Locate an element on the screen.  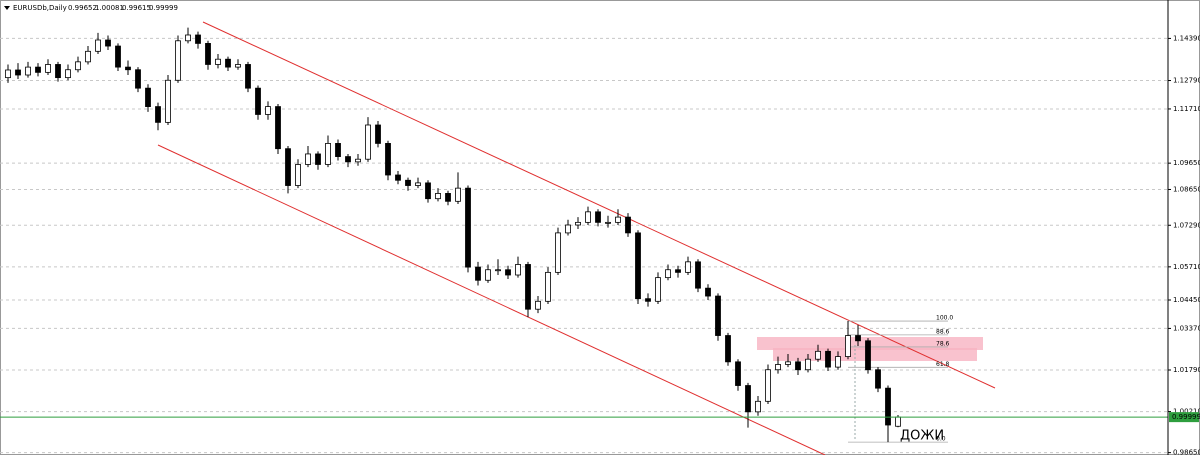
fib-label: 0.0 is located at coordinates (941, 439).